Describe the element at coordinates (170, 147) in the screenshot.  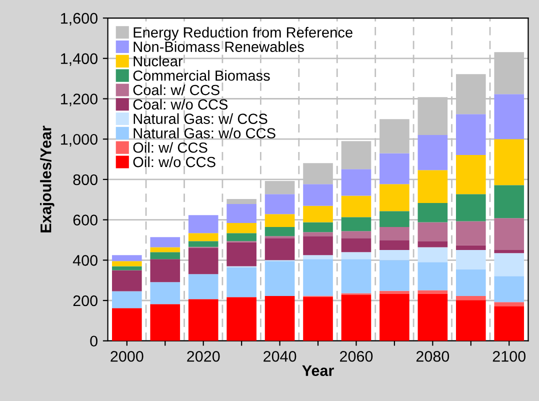
I see `legend-label: Oil: w/ CCS` at that location.